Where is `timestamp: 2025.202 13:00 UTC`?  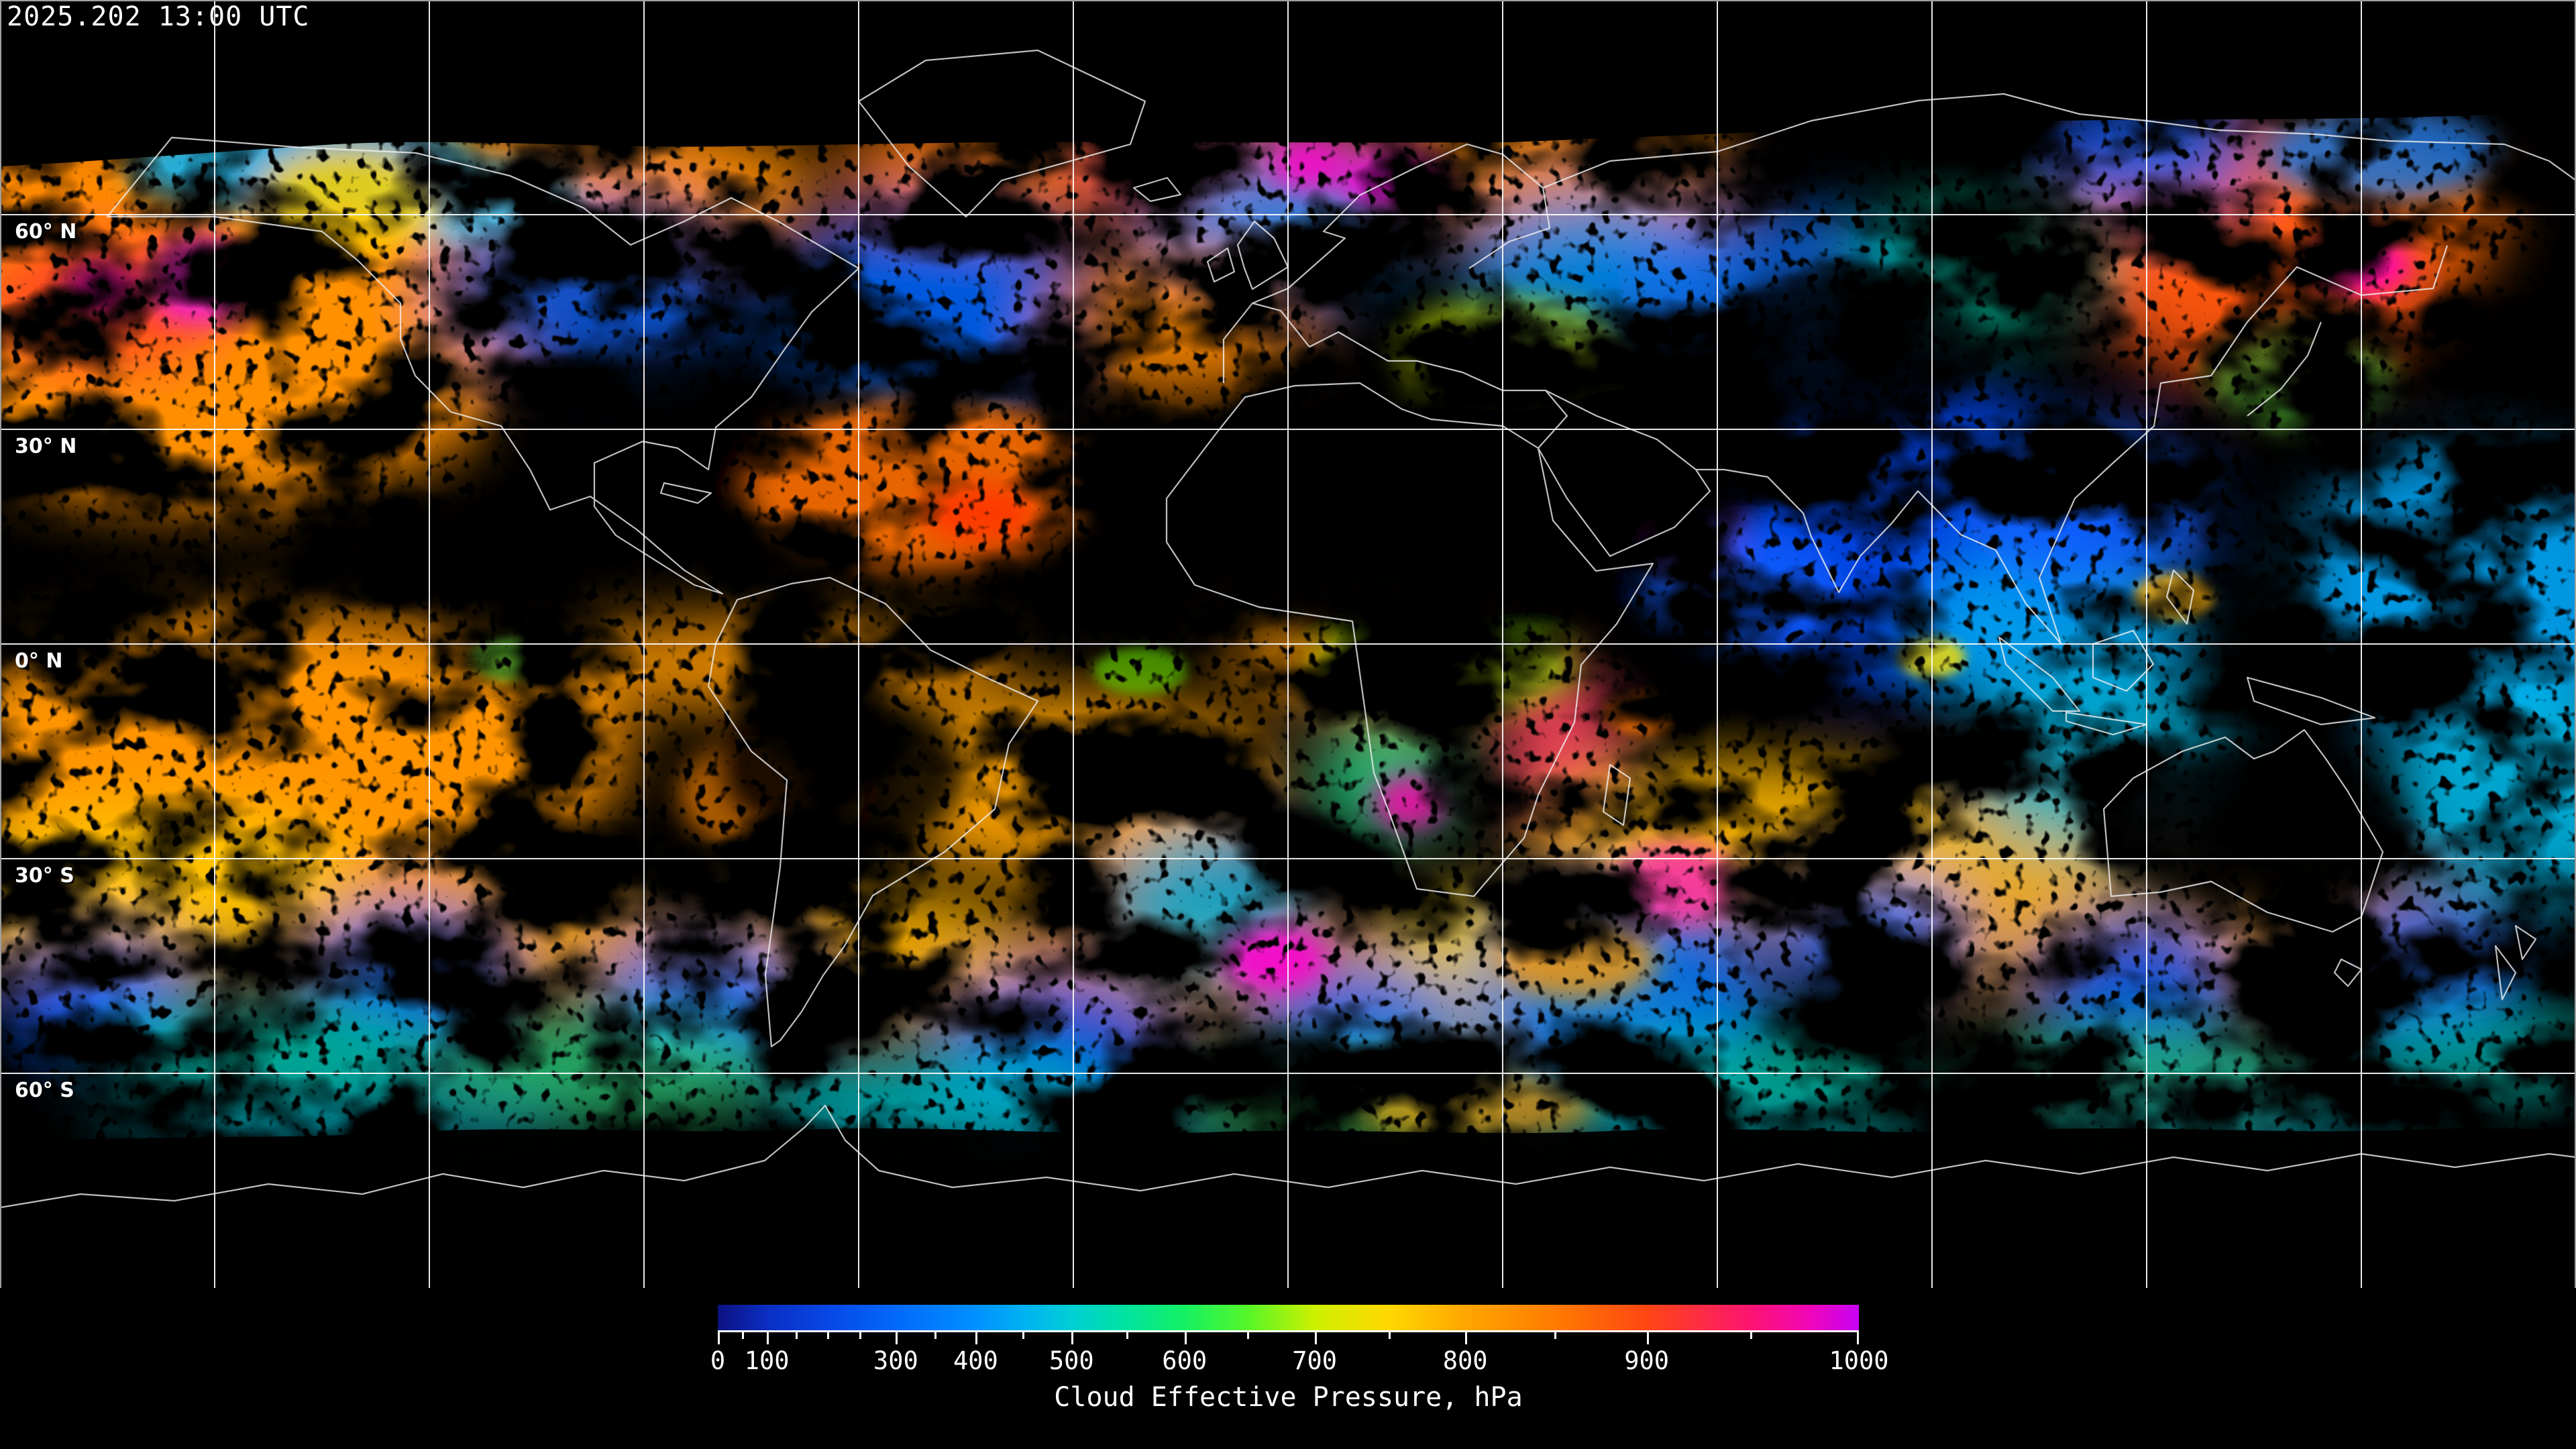 timestamp: 2025.202 13:00 UTC is located at coordinates (158, 16).